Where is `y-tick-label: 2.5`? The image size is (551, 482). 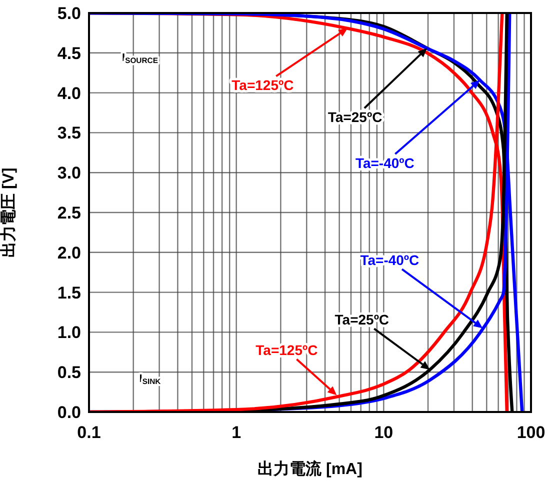
y-tick-label: 2.5 is located at coordinates (69, 213).